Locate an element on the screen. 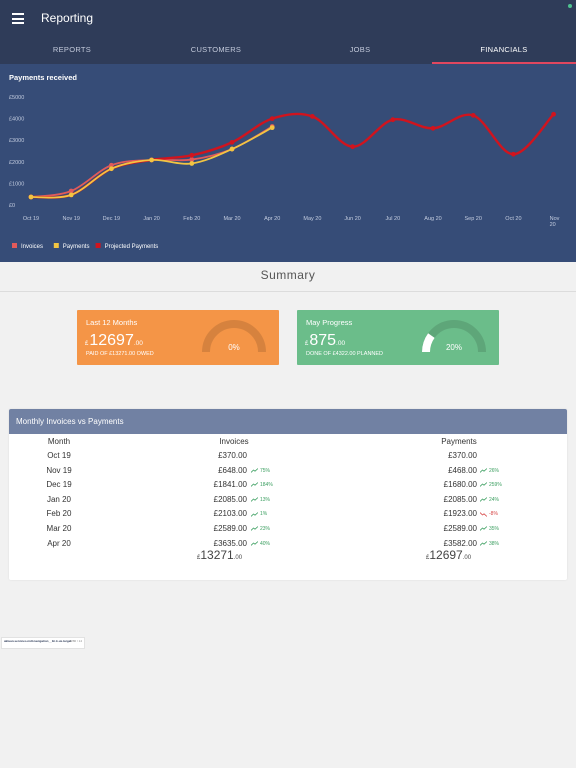 The height and width of the screenshot is (768, 576). cell-month: Apr 20 is located at coordinates (59, 543).